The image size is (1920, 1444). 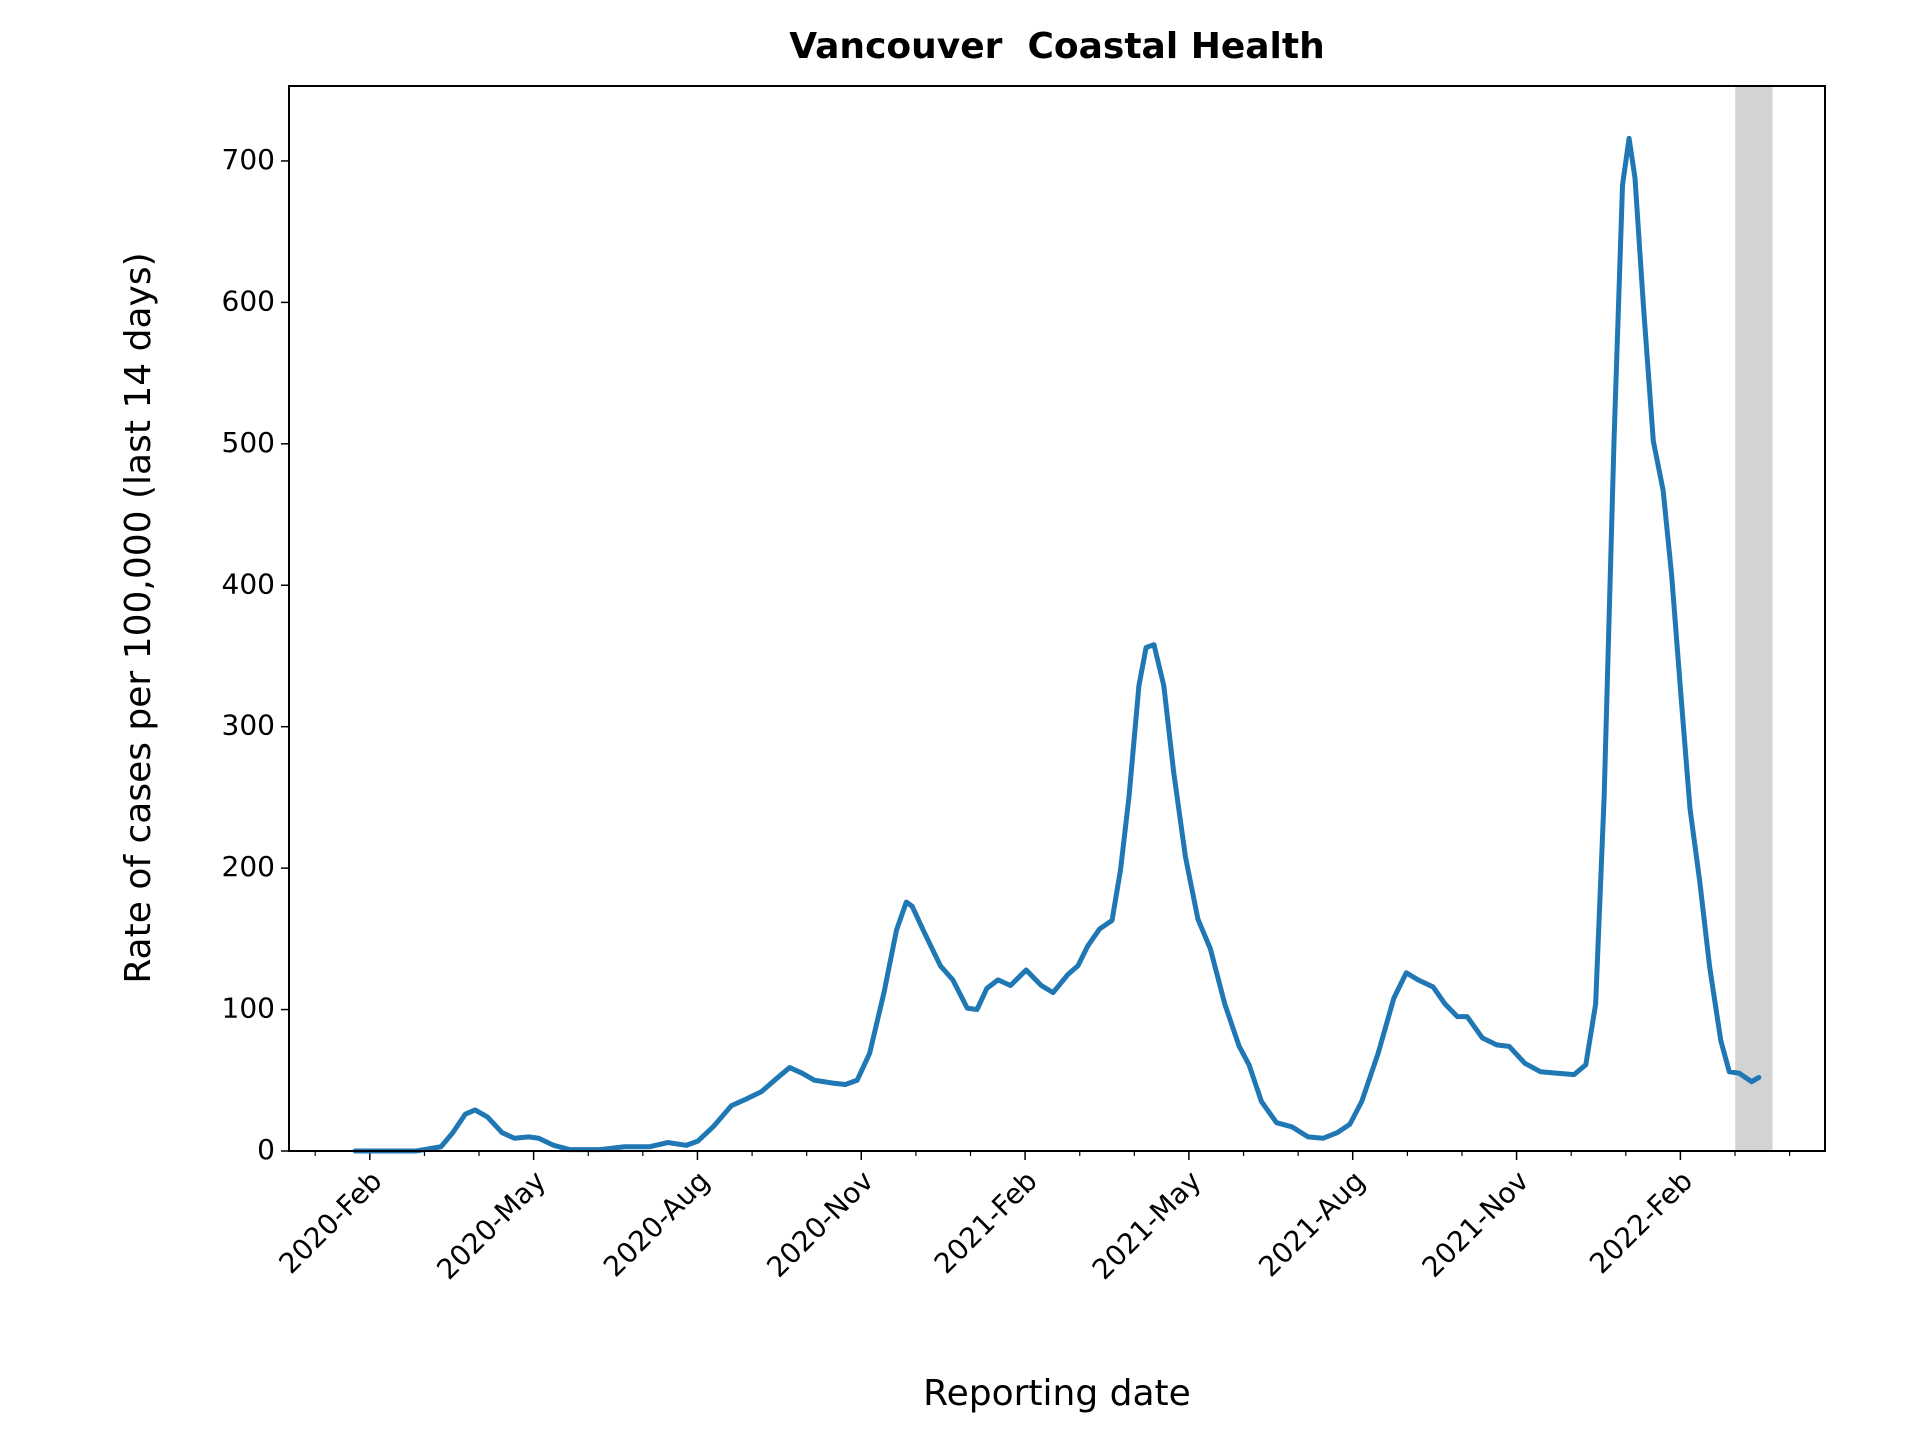 I want to click on x-tick-label: 2022-Feb, so click(x=1641, y=1222).